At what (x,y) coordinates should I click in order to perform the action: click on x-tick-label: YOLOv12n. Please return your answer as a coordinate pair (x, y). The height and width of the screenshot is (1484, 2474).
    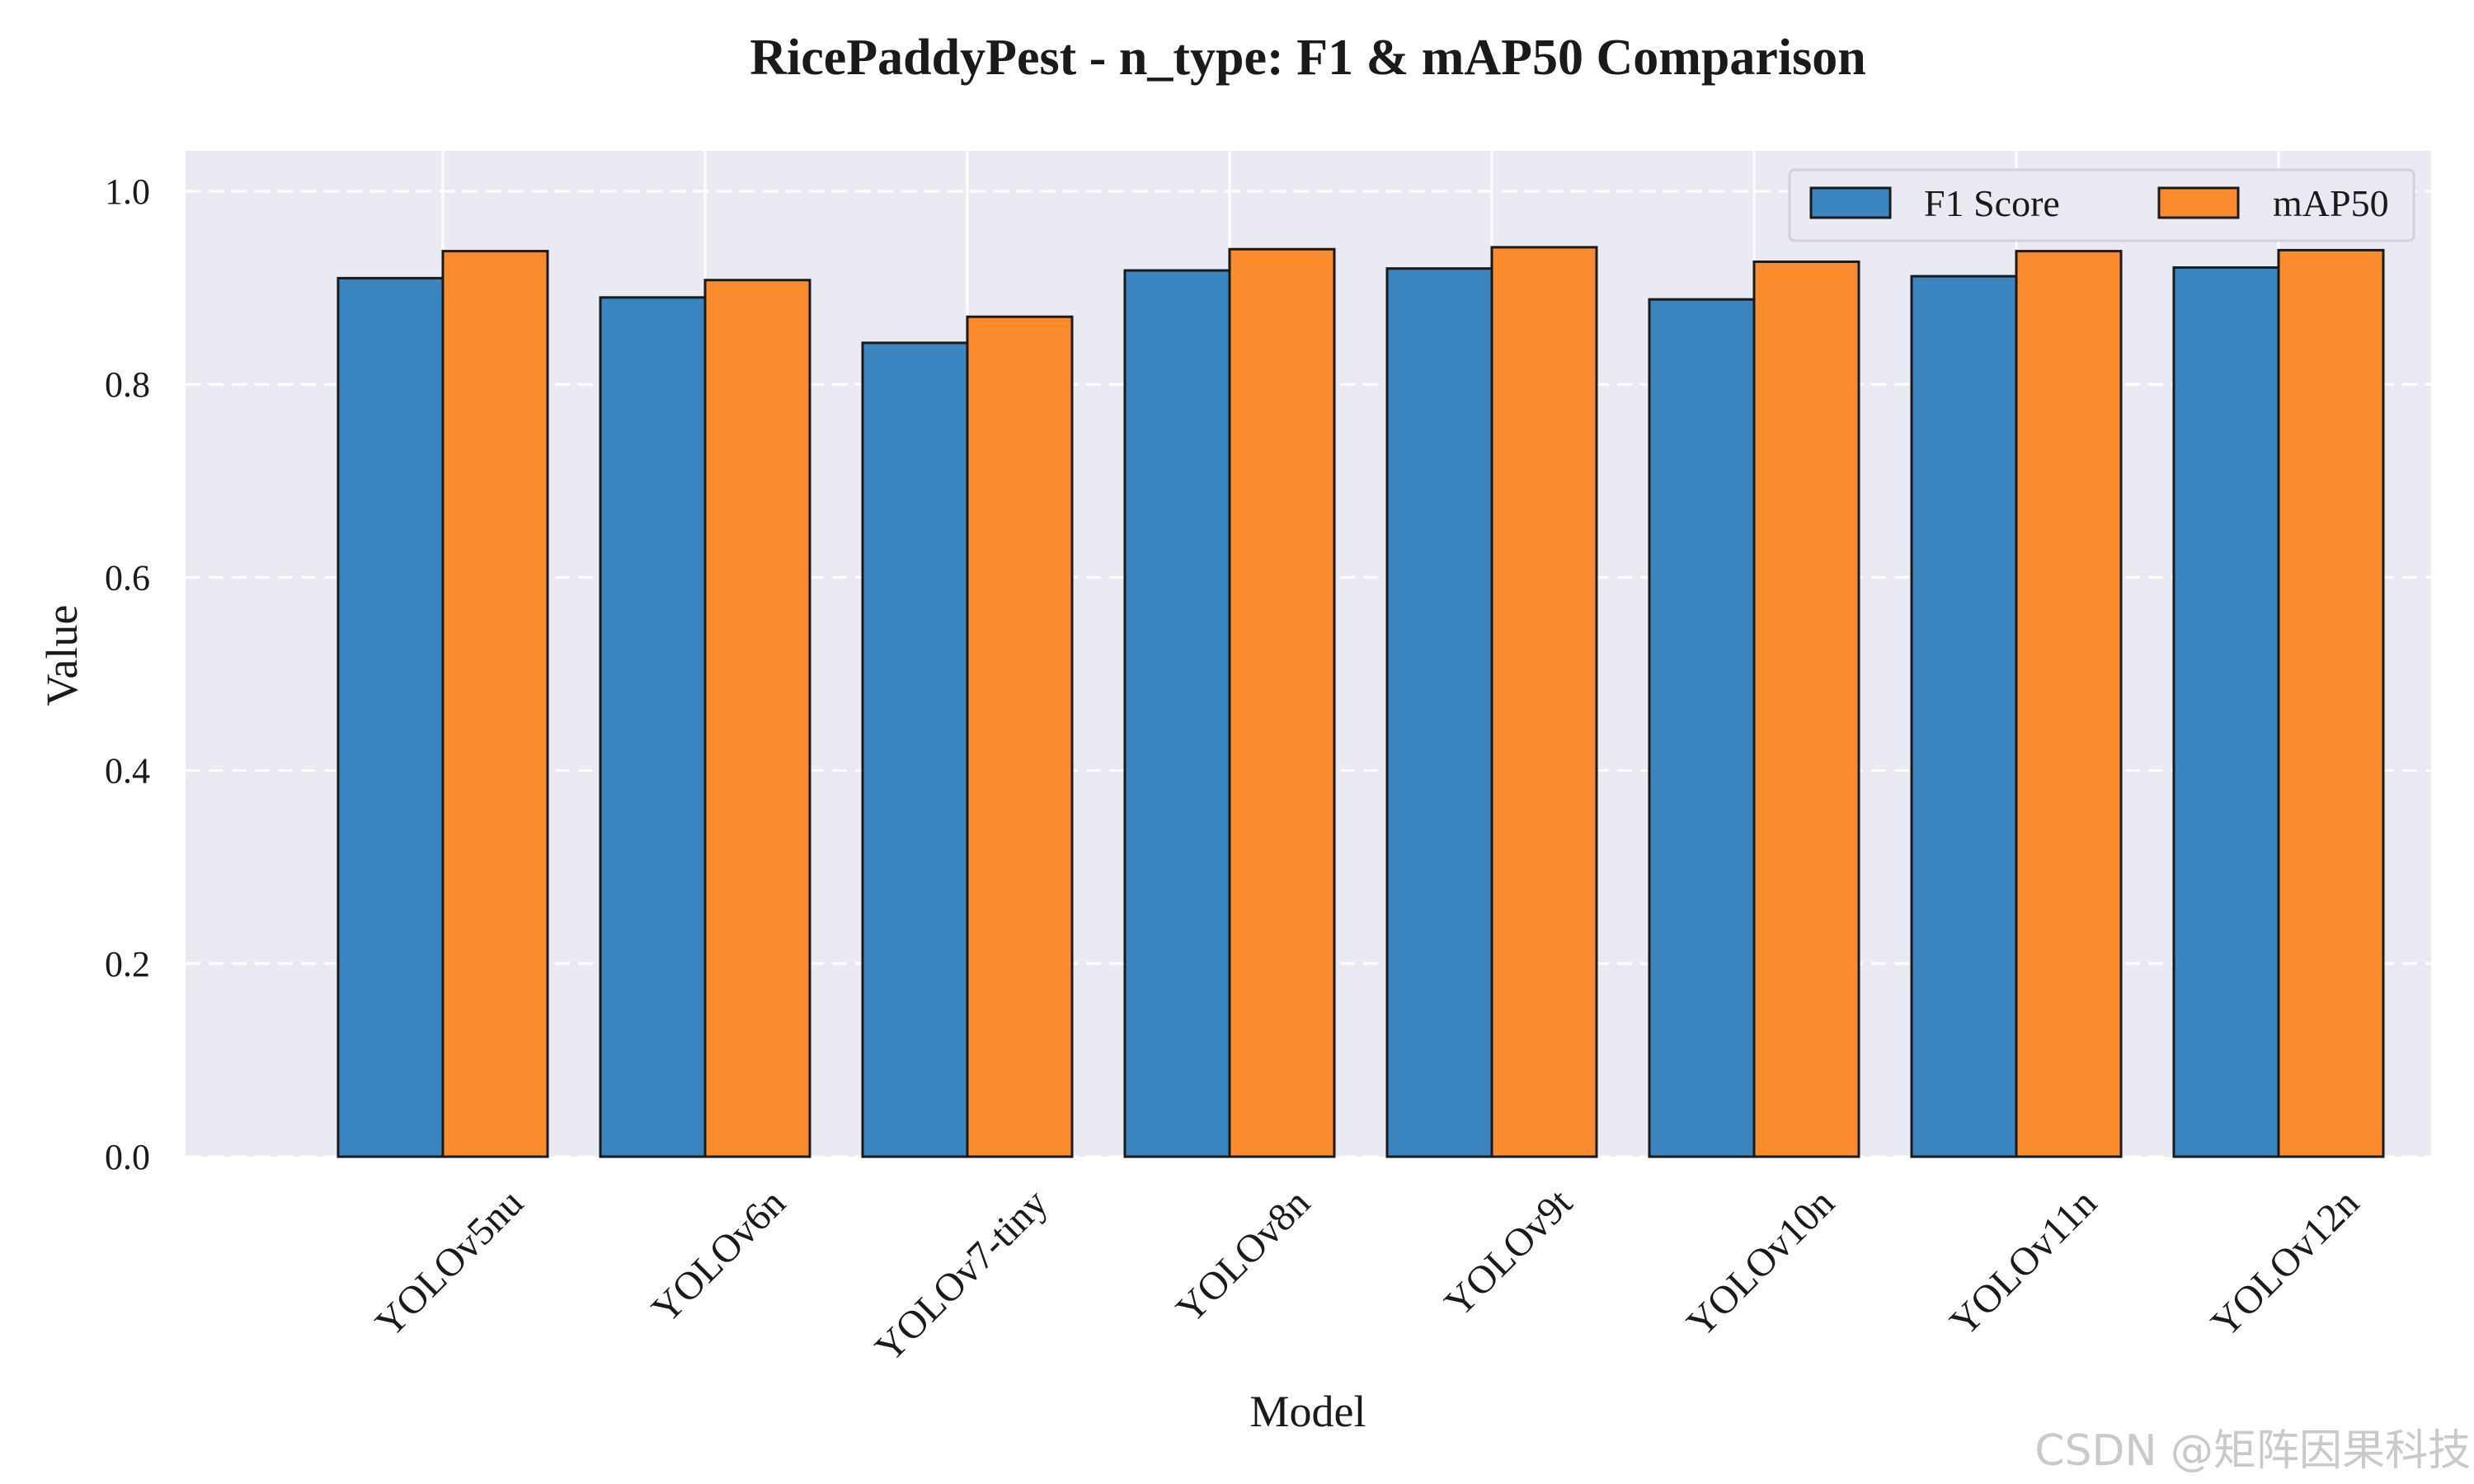
    Looking at the image, I should click on (2285, 1263).